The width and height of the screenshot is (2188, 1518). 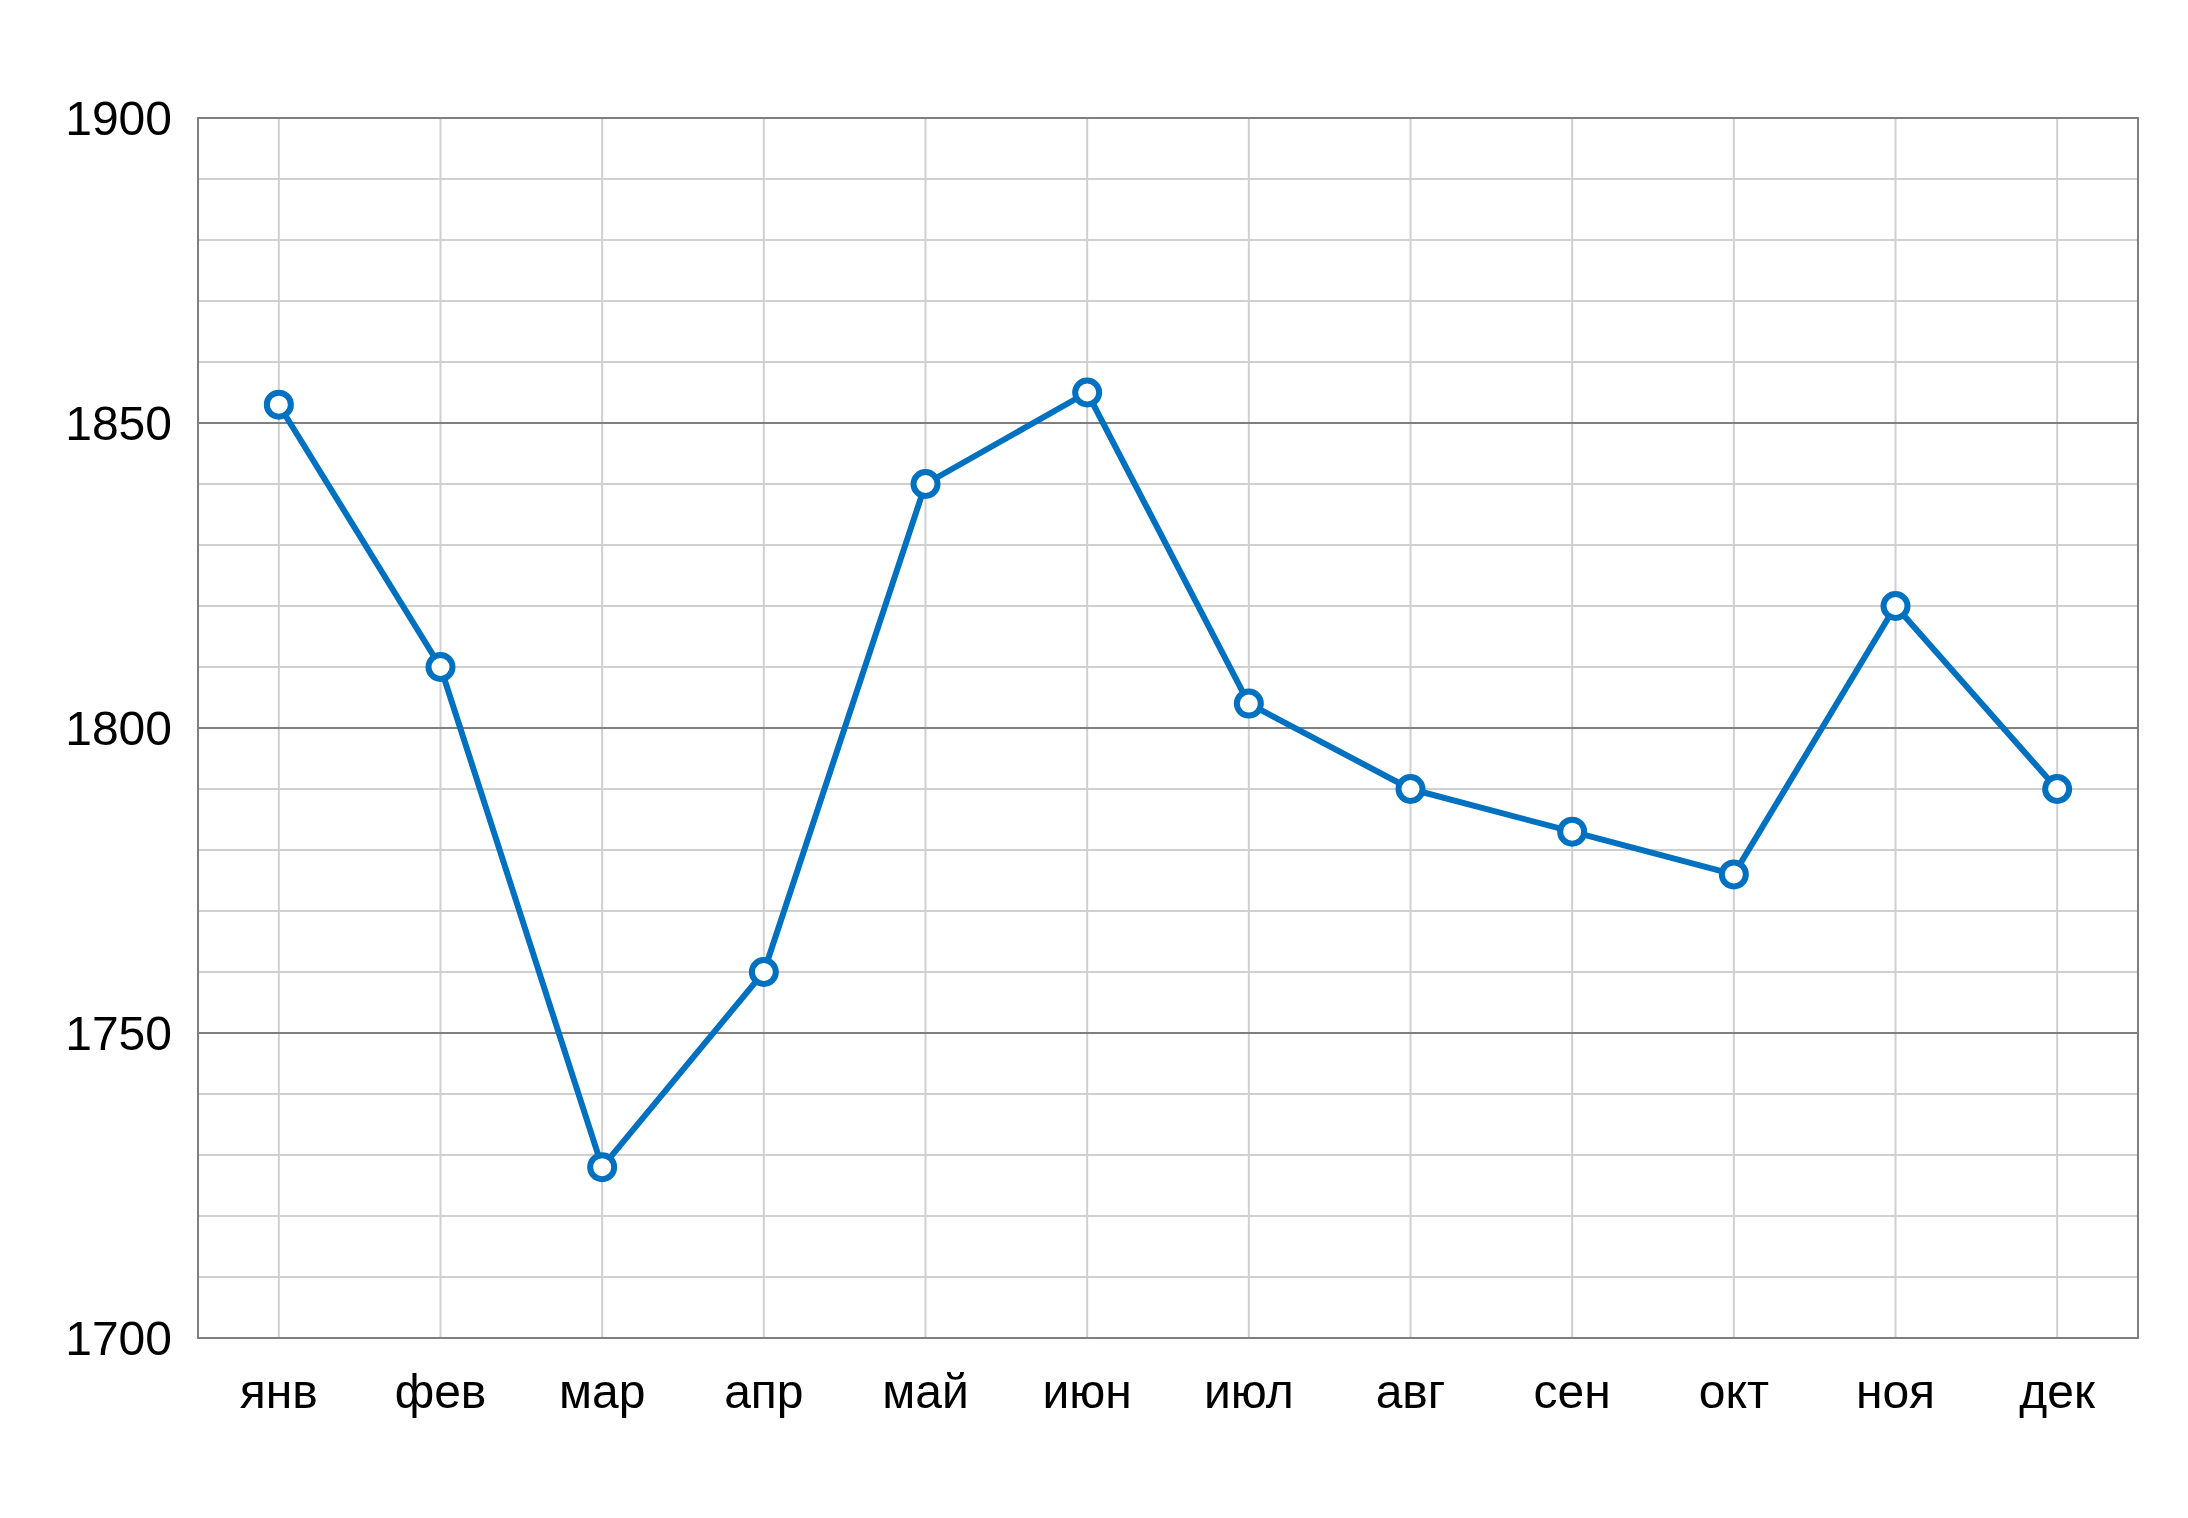 I want to click on x-tick-label: авг, so click(x=1410, y=1392).